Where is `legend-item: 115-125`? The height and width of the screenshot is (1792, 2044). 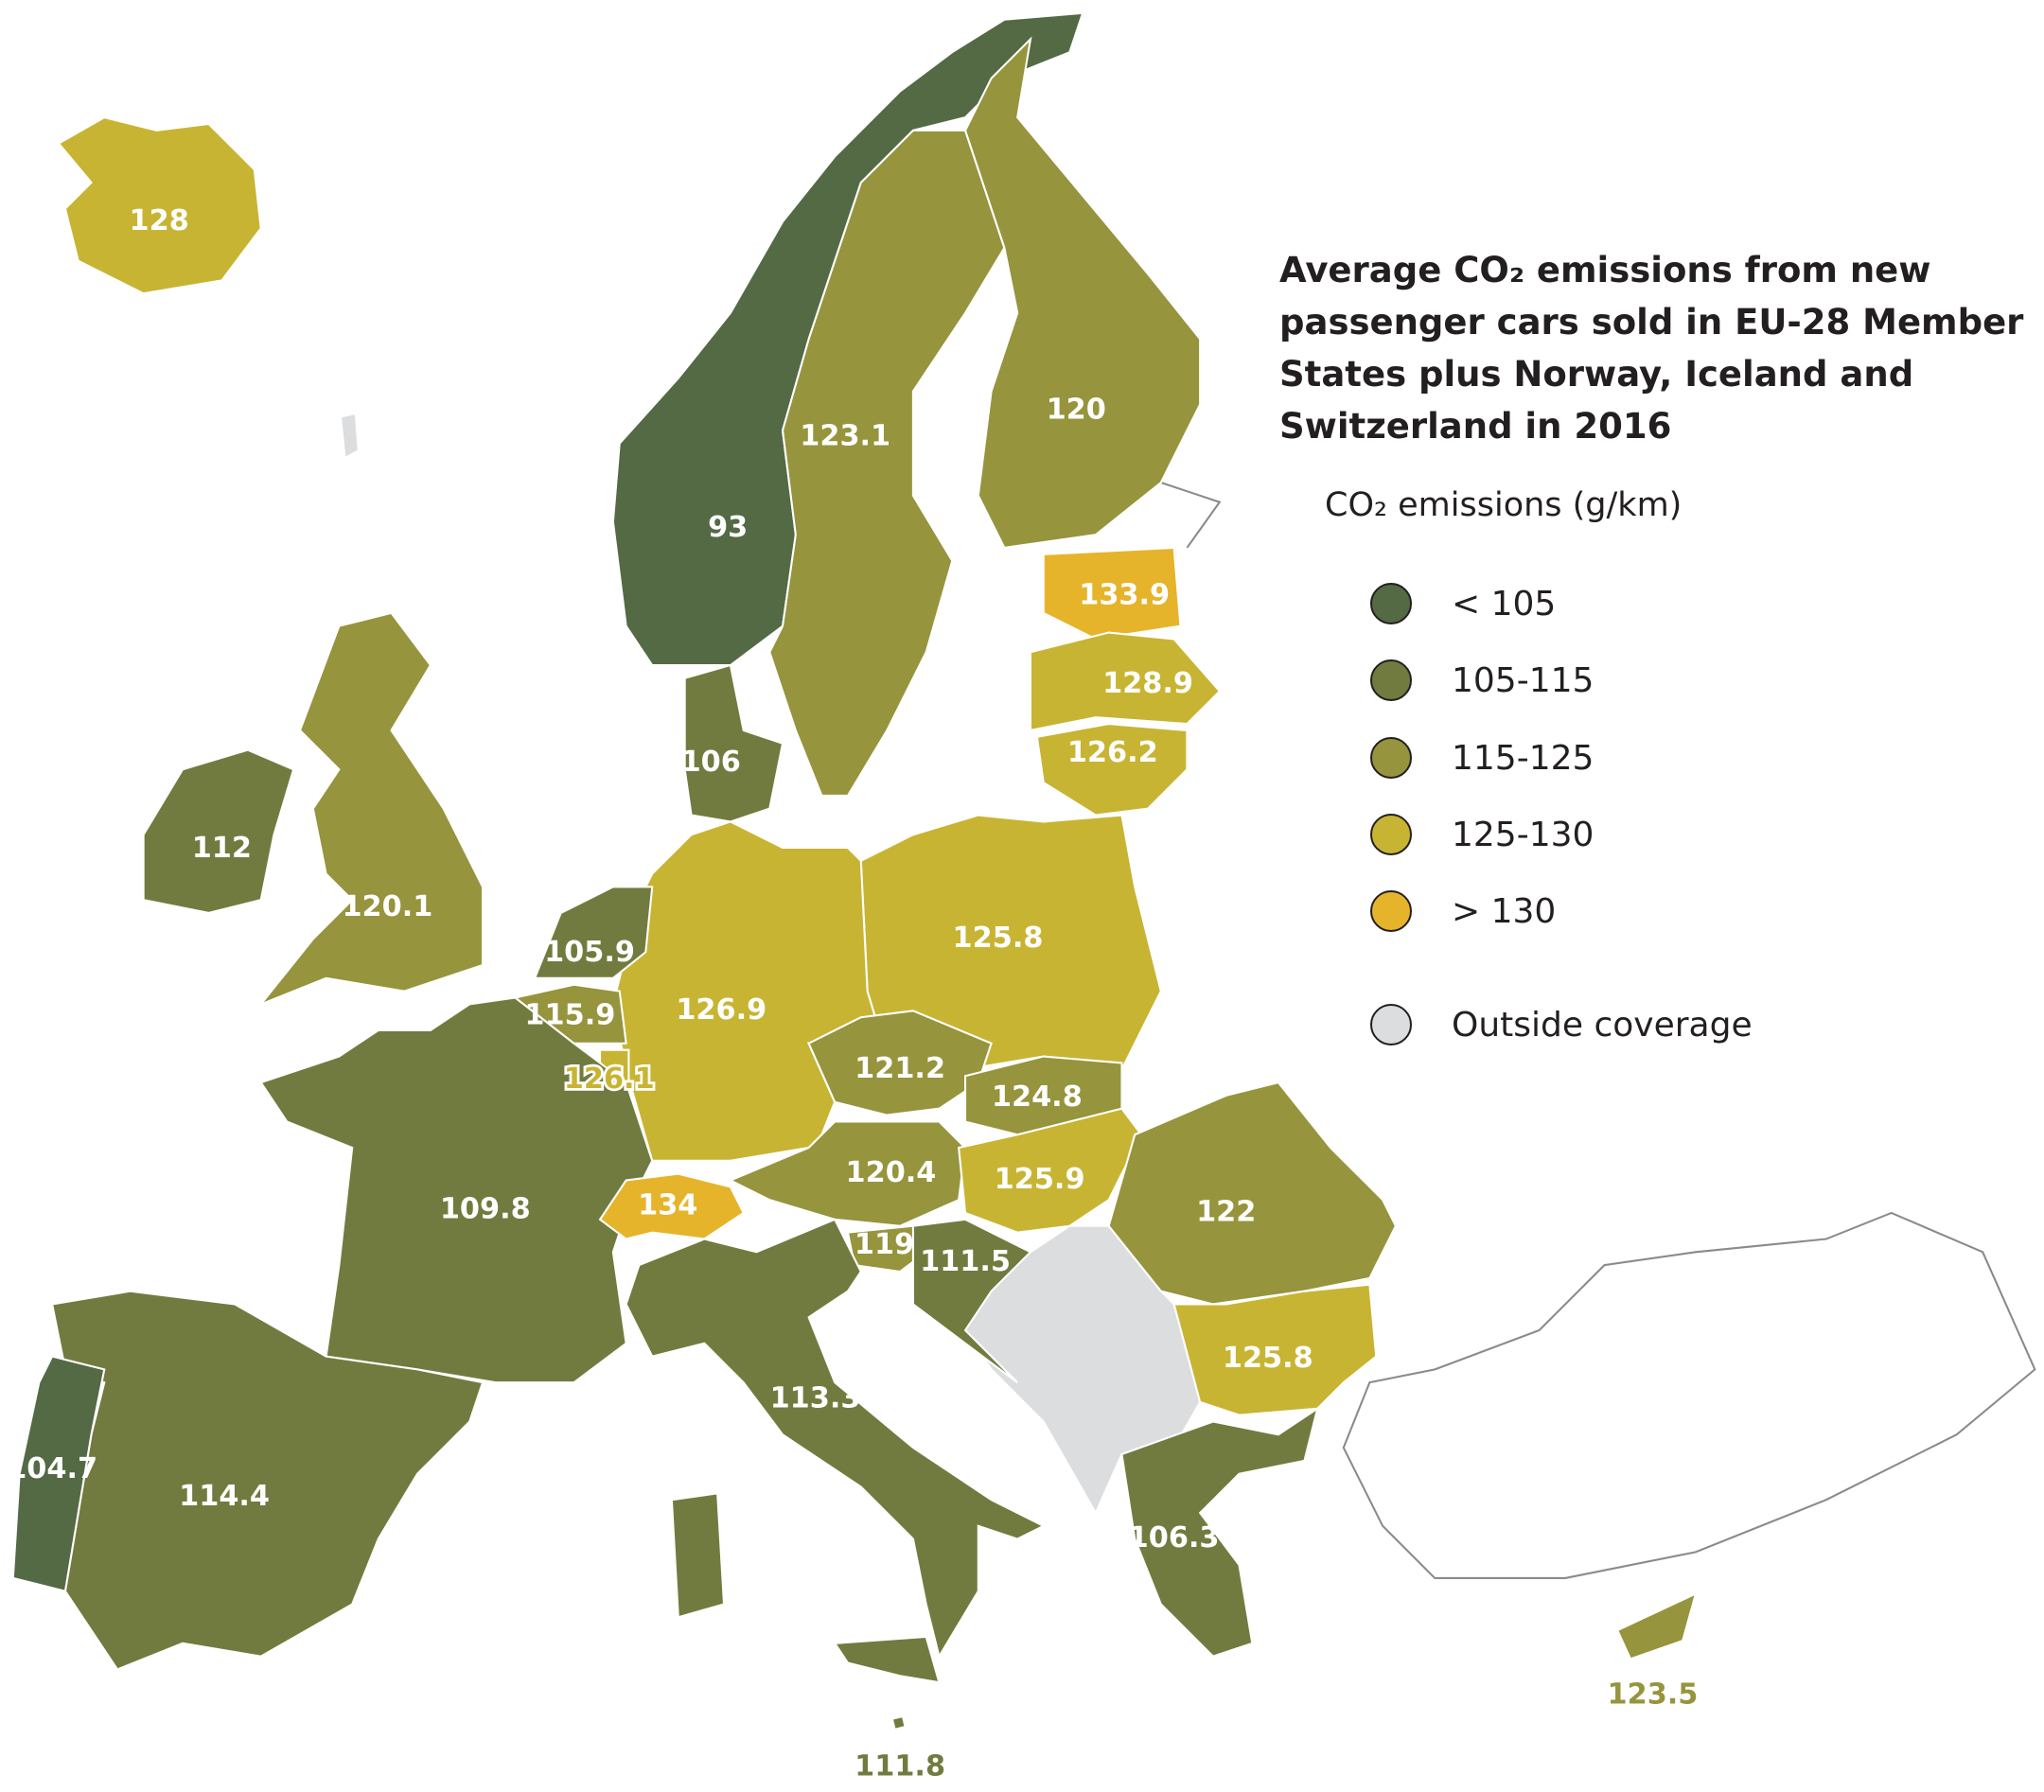 legend-item: 115-125 is located at coordinates (1482, 758).